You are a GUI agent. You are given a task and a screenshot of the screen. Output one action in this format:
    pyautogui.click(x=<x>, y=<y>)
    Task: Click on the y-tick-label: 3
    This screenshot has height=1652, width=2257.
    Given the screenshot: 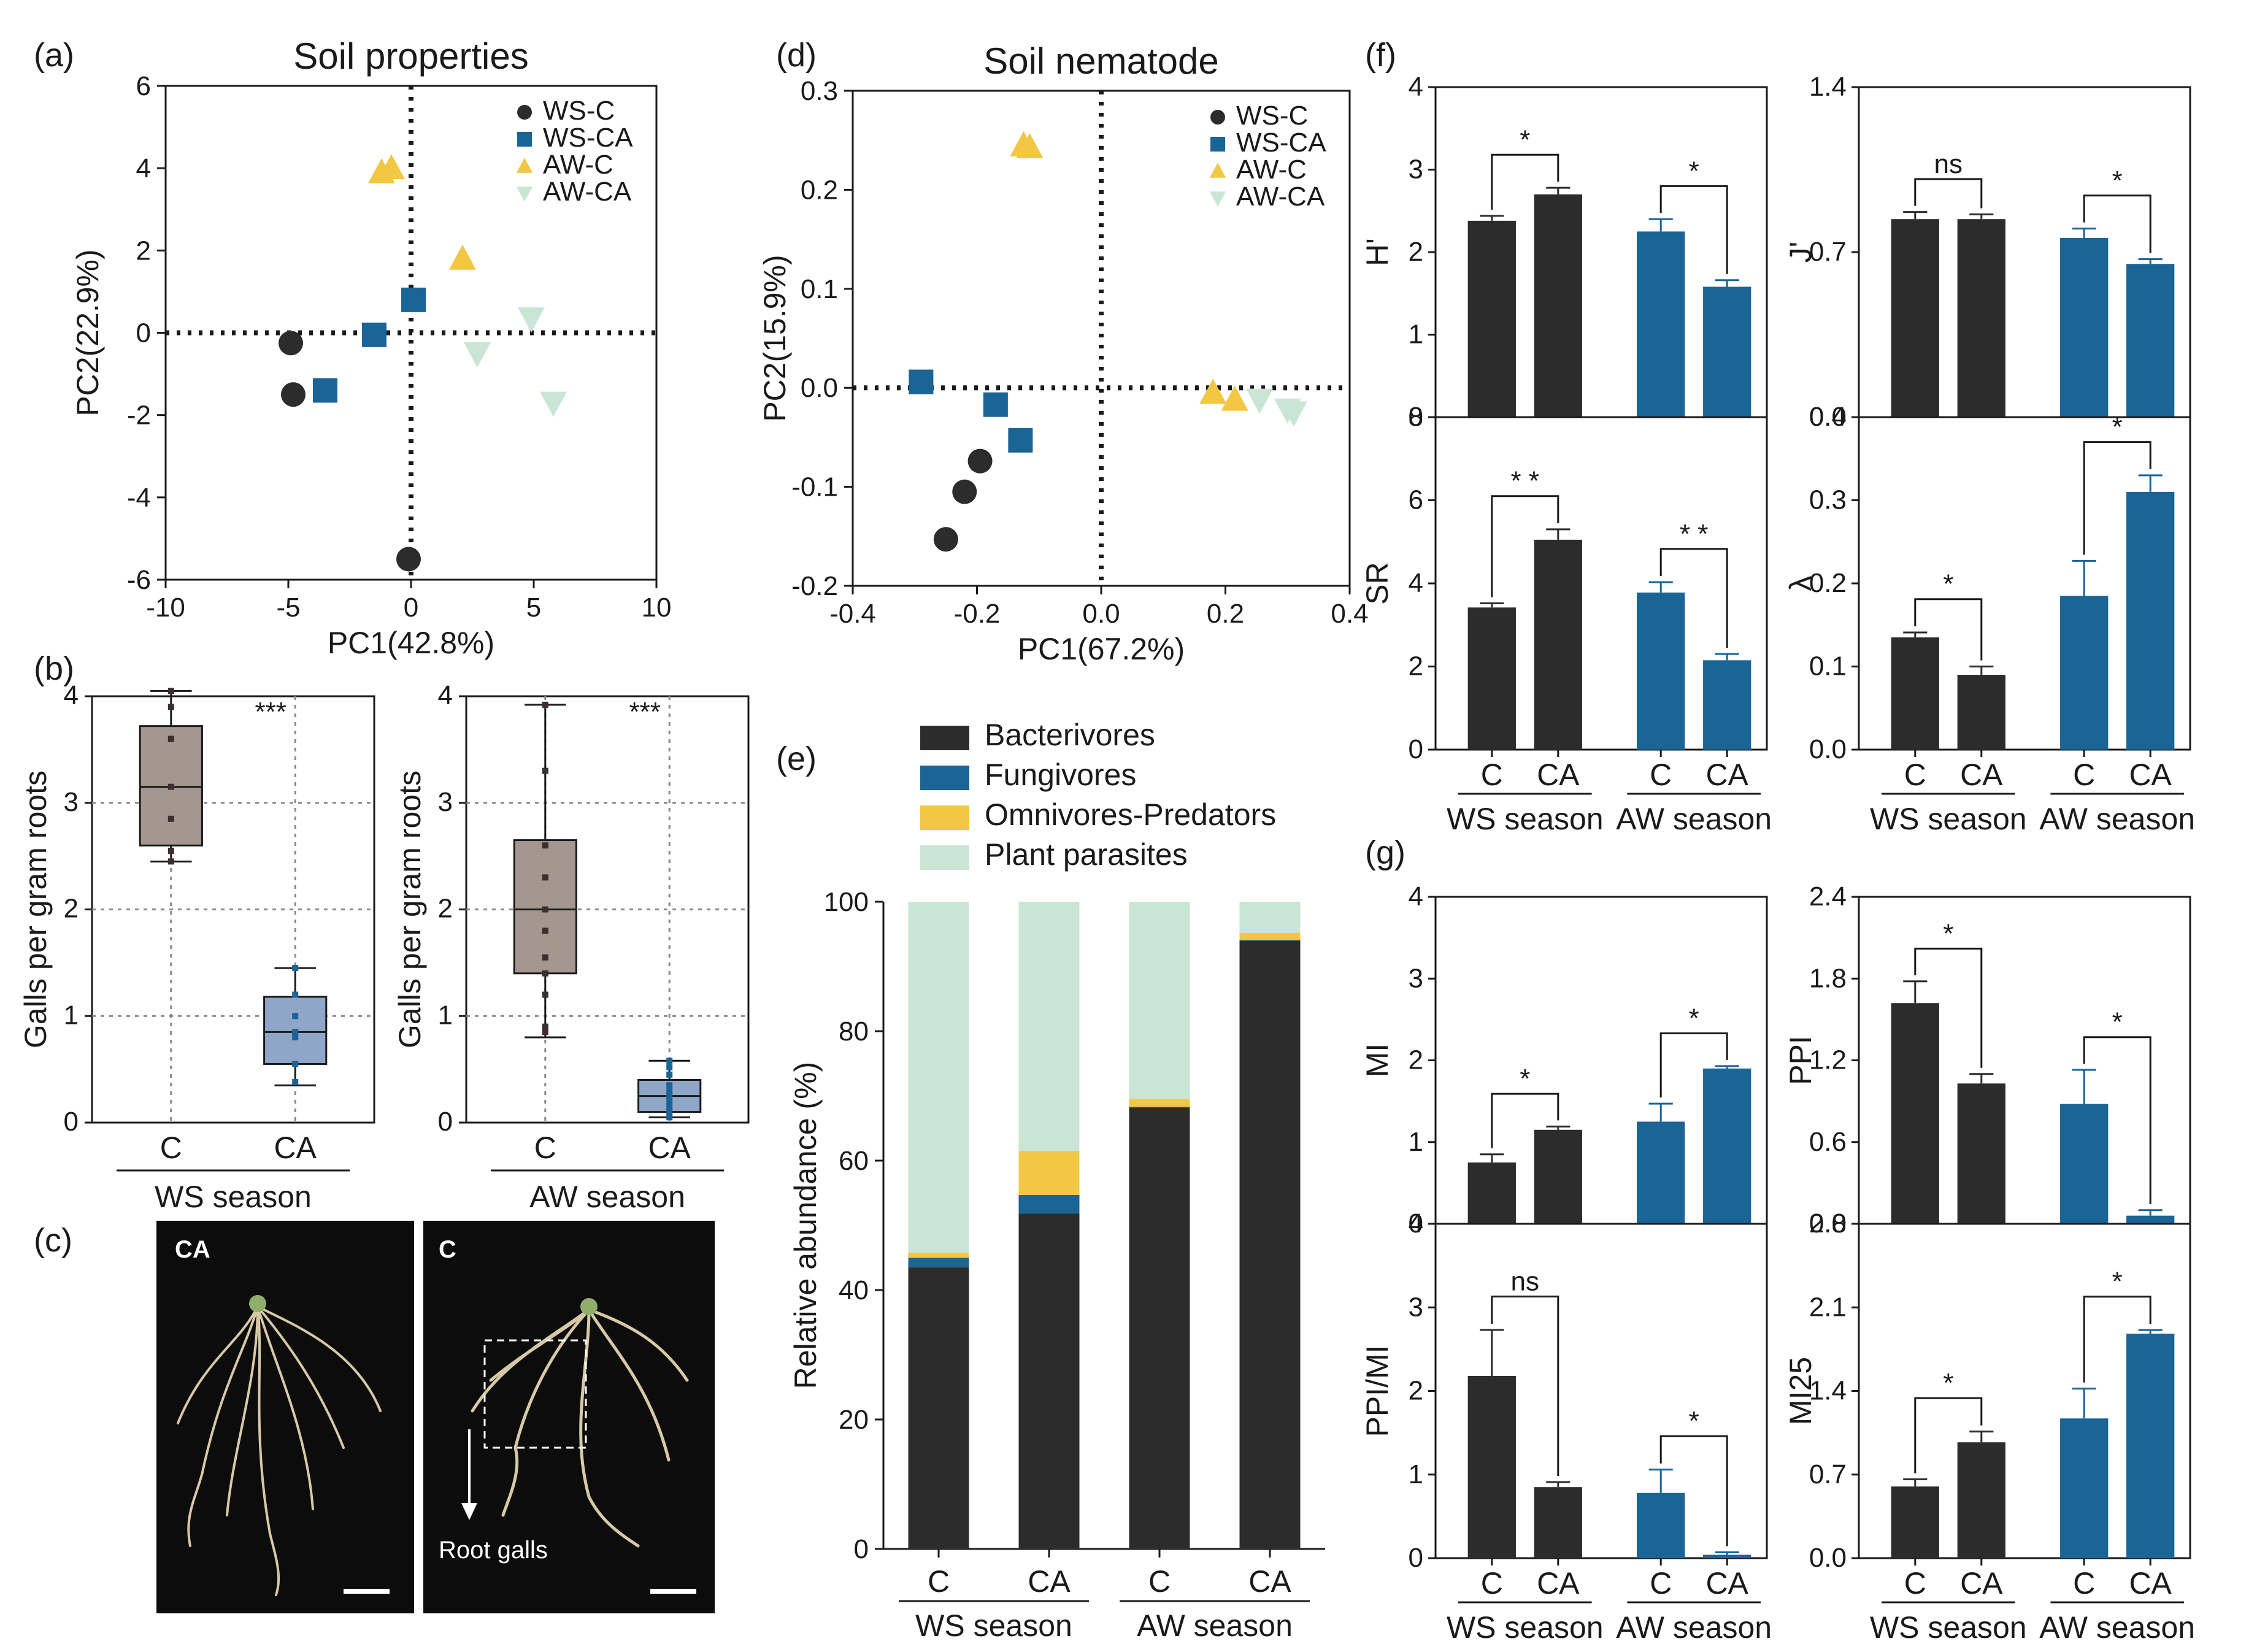 What is the action you would take?
    pyautogui.click(x=1416, y=1307)
    